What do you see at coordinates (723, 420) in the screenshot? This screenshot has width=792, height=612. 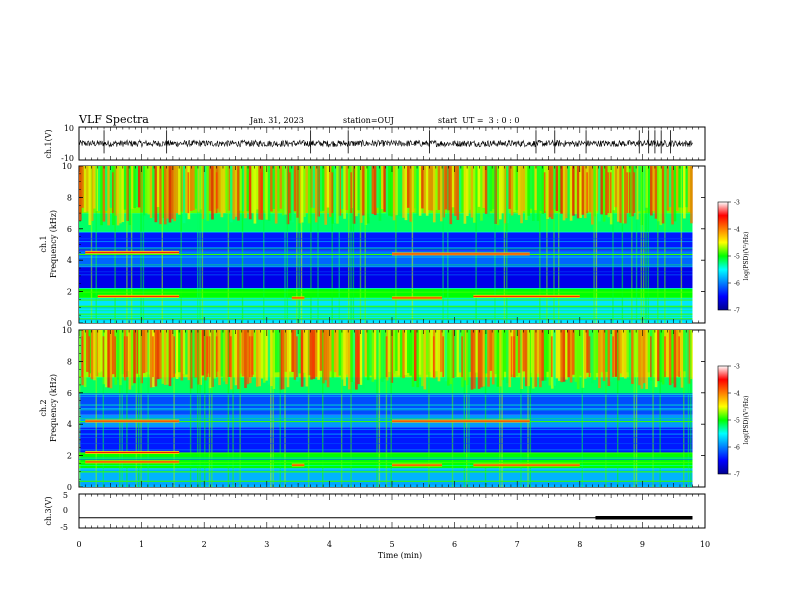 I see `ch2-colorbar` at bounding box center [723, 420].